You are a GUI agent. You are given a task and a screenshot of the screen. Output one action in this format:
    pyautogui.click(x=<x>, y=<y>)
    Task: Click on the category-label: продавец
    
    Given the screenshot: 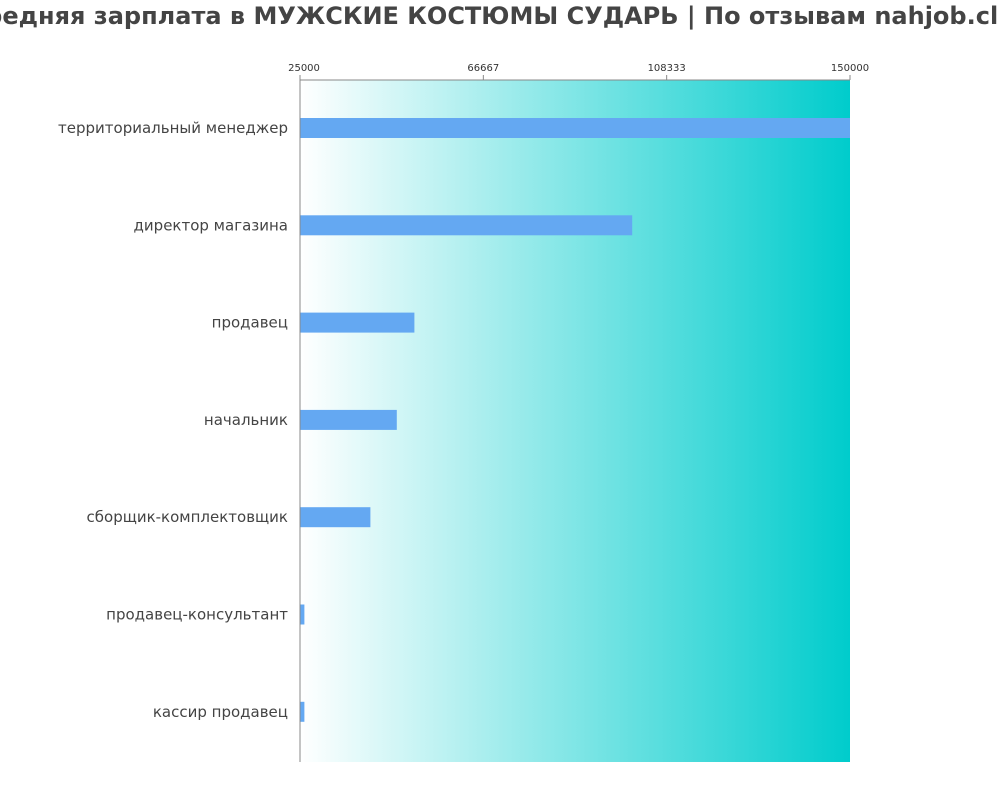 What is the action you would take?
    pyautogui.click(x=250, y=323)
    